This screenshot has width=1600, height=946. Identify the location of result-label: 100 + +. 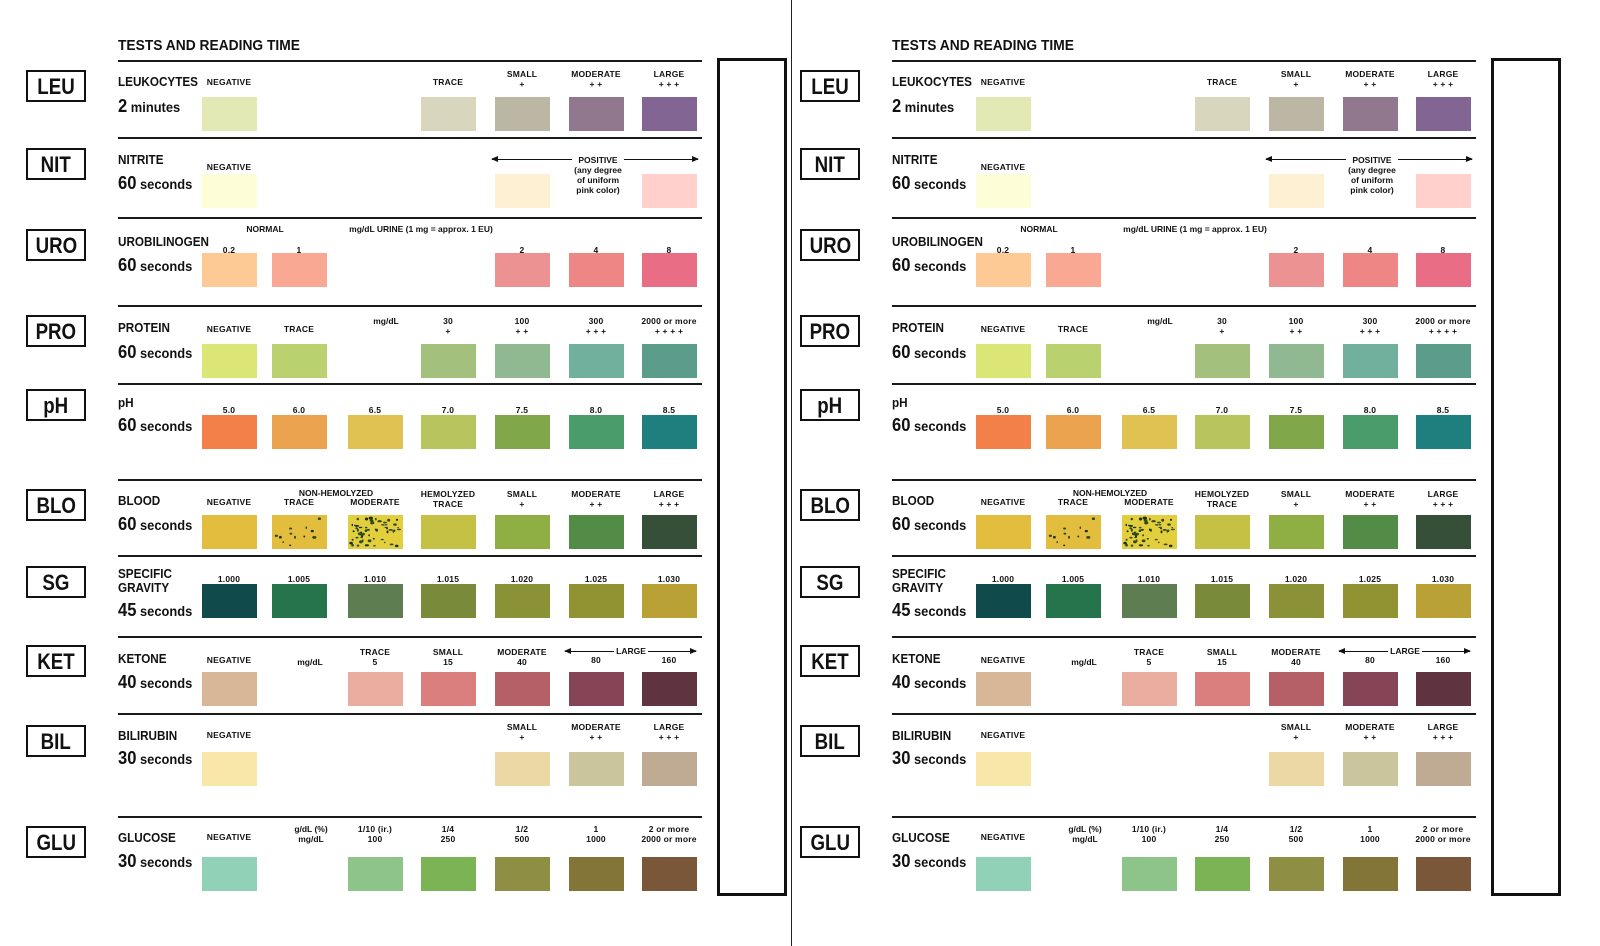
(1296, 326).